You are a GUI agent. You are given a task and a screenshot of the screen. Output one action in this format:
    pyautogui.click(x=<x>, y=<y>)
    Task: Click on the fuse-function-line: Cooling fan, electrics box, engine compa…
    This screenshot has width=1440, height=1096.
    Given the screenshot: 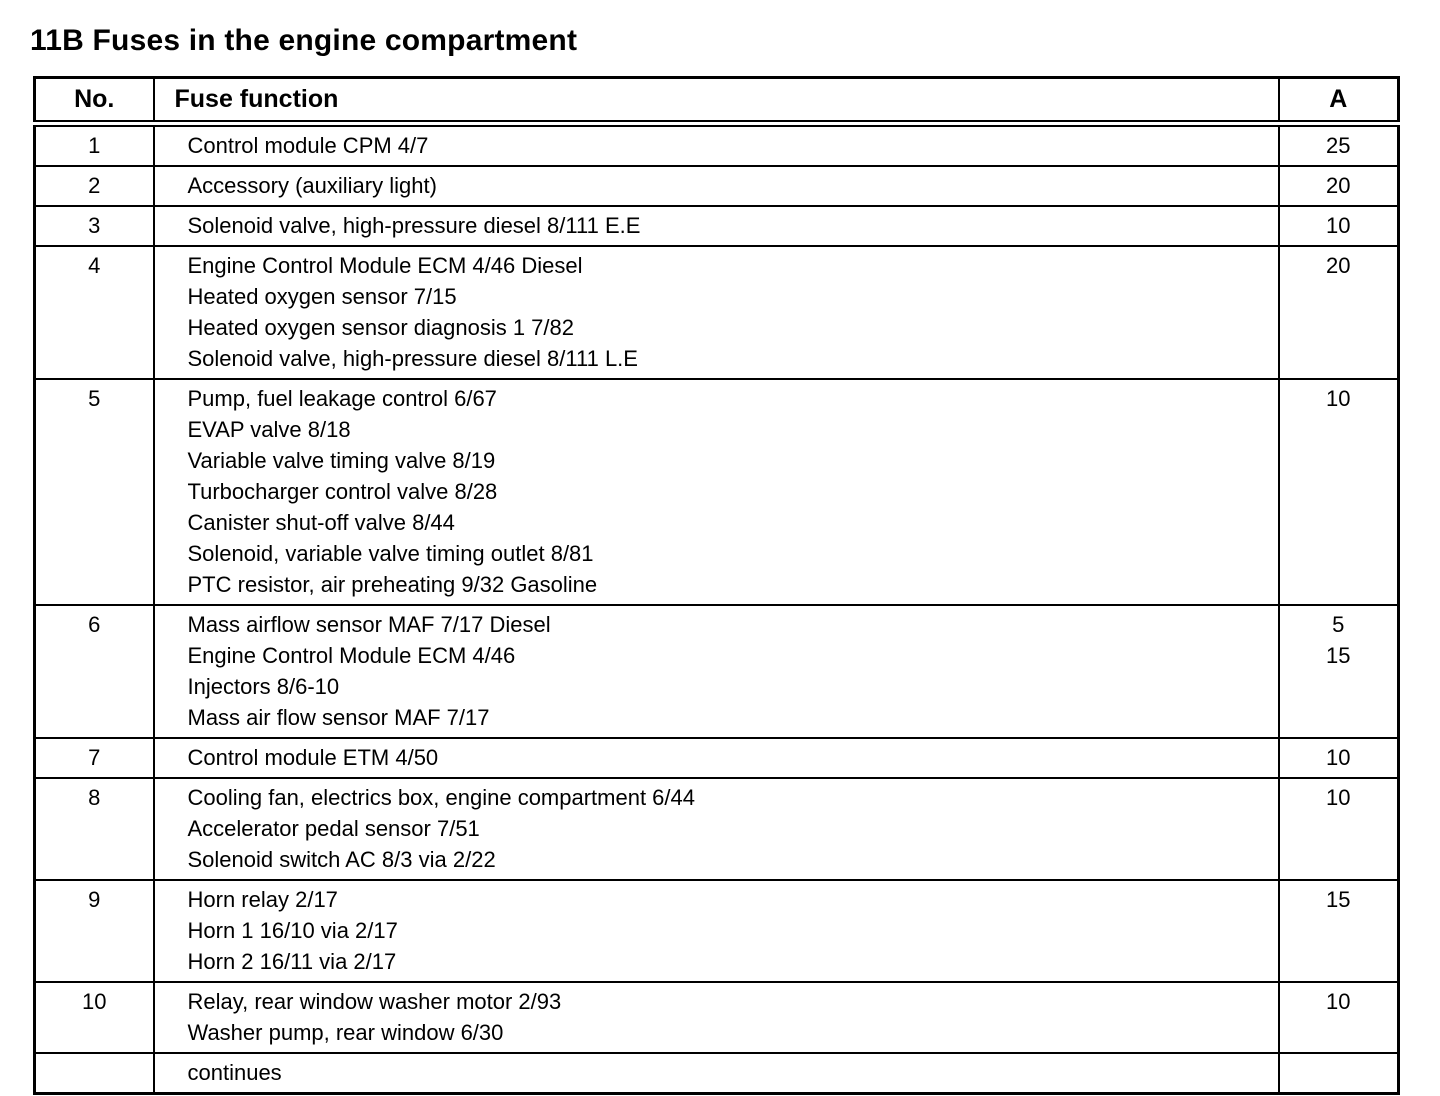 What is the action you would take?
    pyautogui.click(x=441, y=797)
    